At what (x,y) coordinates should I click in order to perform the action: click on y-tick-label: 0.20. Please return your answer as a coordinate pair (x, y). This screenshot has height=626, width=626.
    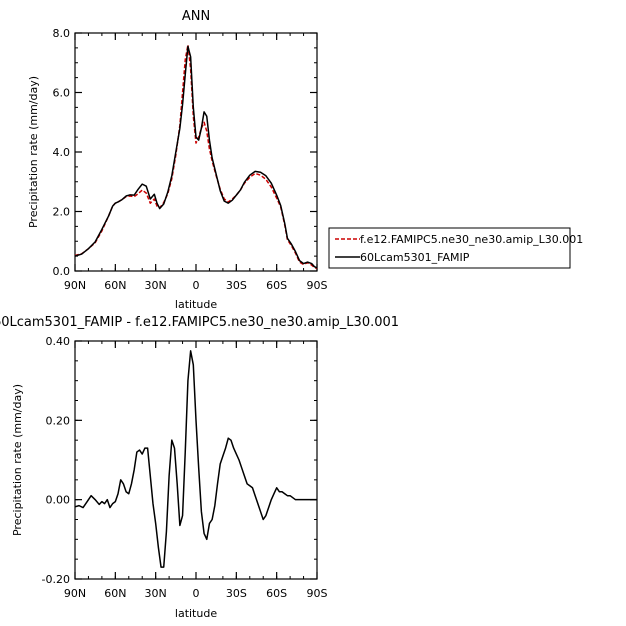
    Looking at the image, I should click on (58, 420).